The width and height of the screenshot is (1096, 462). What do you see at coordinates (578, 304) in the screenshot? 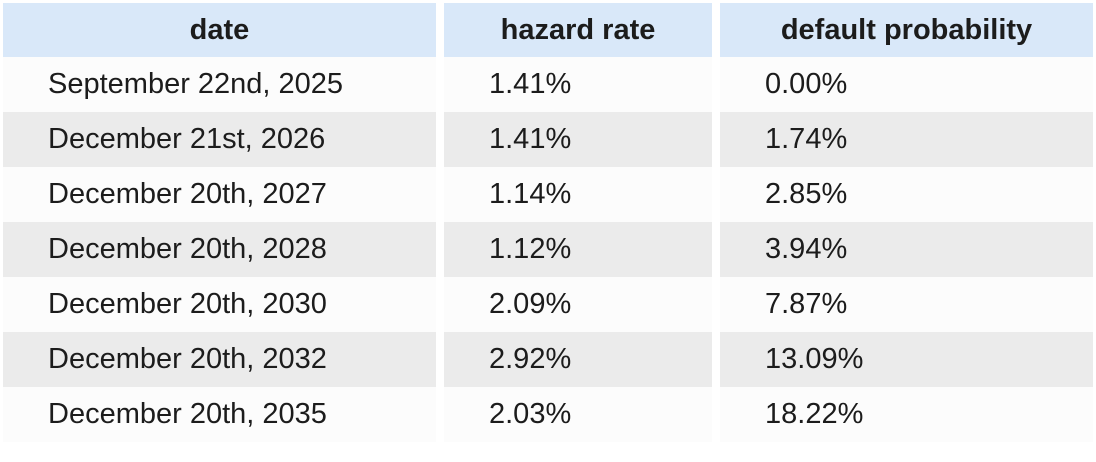
I see `cell-hazard-rate: 2.09%` at bounding box center [578, 304].